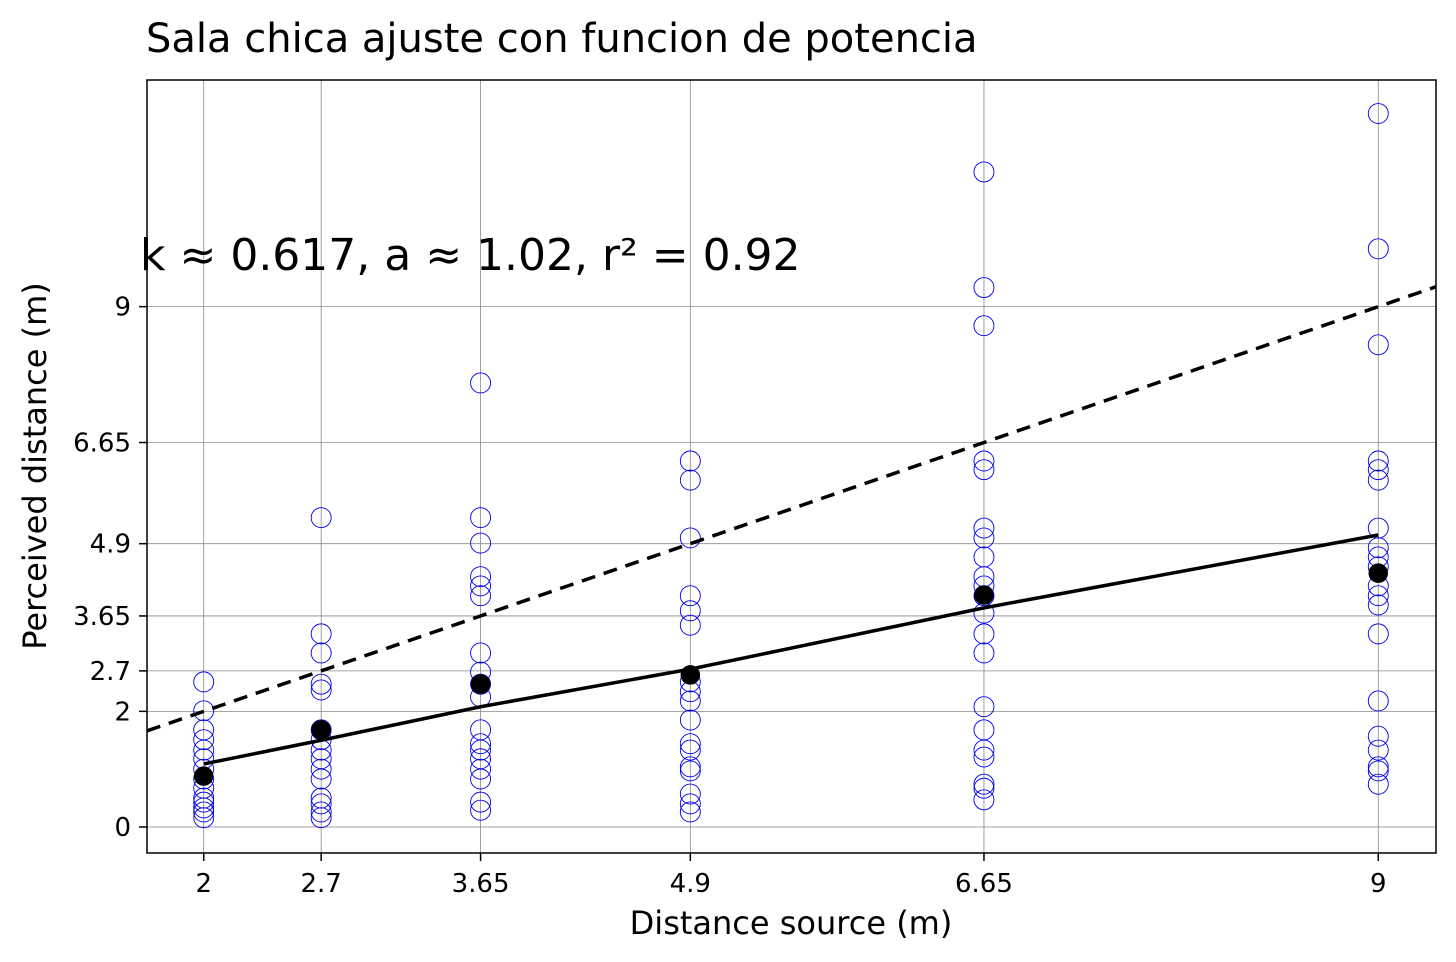 The image size is (1456, 962). Describe the element at coordinates (1378, 884) in the screenshot. I see `x-tick-label: 9` at that location.